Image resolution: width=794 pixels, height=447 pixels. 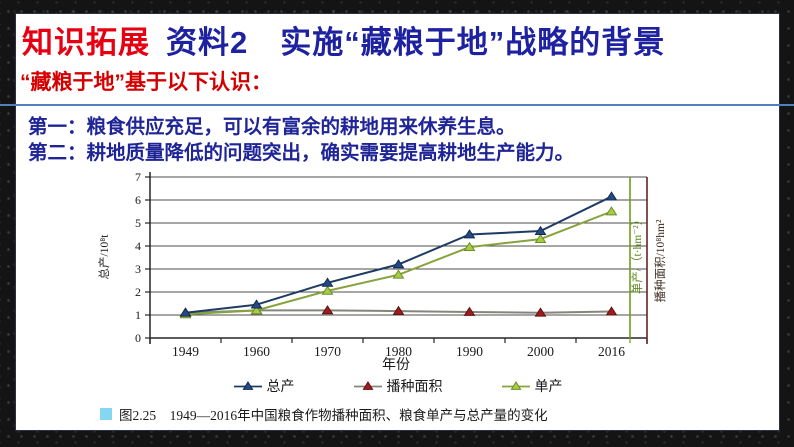 What do you see at coordinates (86, 42) in the screenshot?
I see `header-badge: 知识拓展` at bounding box center [86, 42].